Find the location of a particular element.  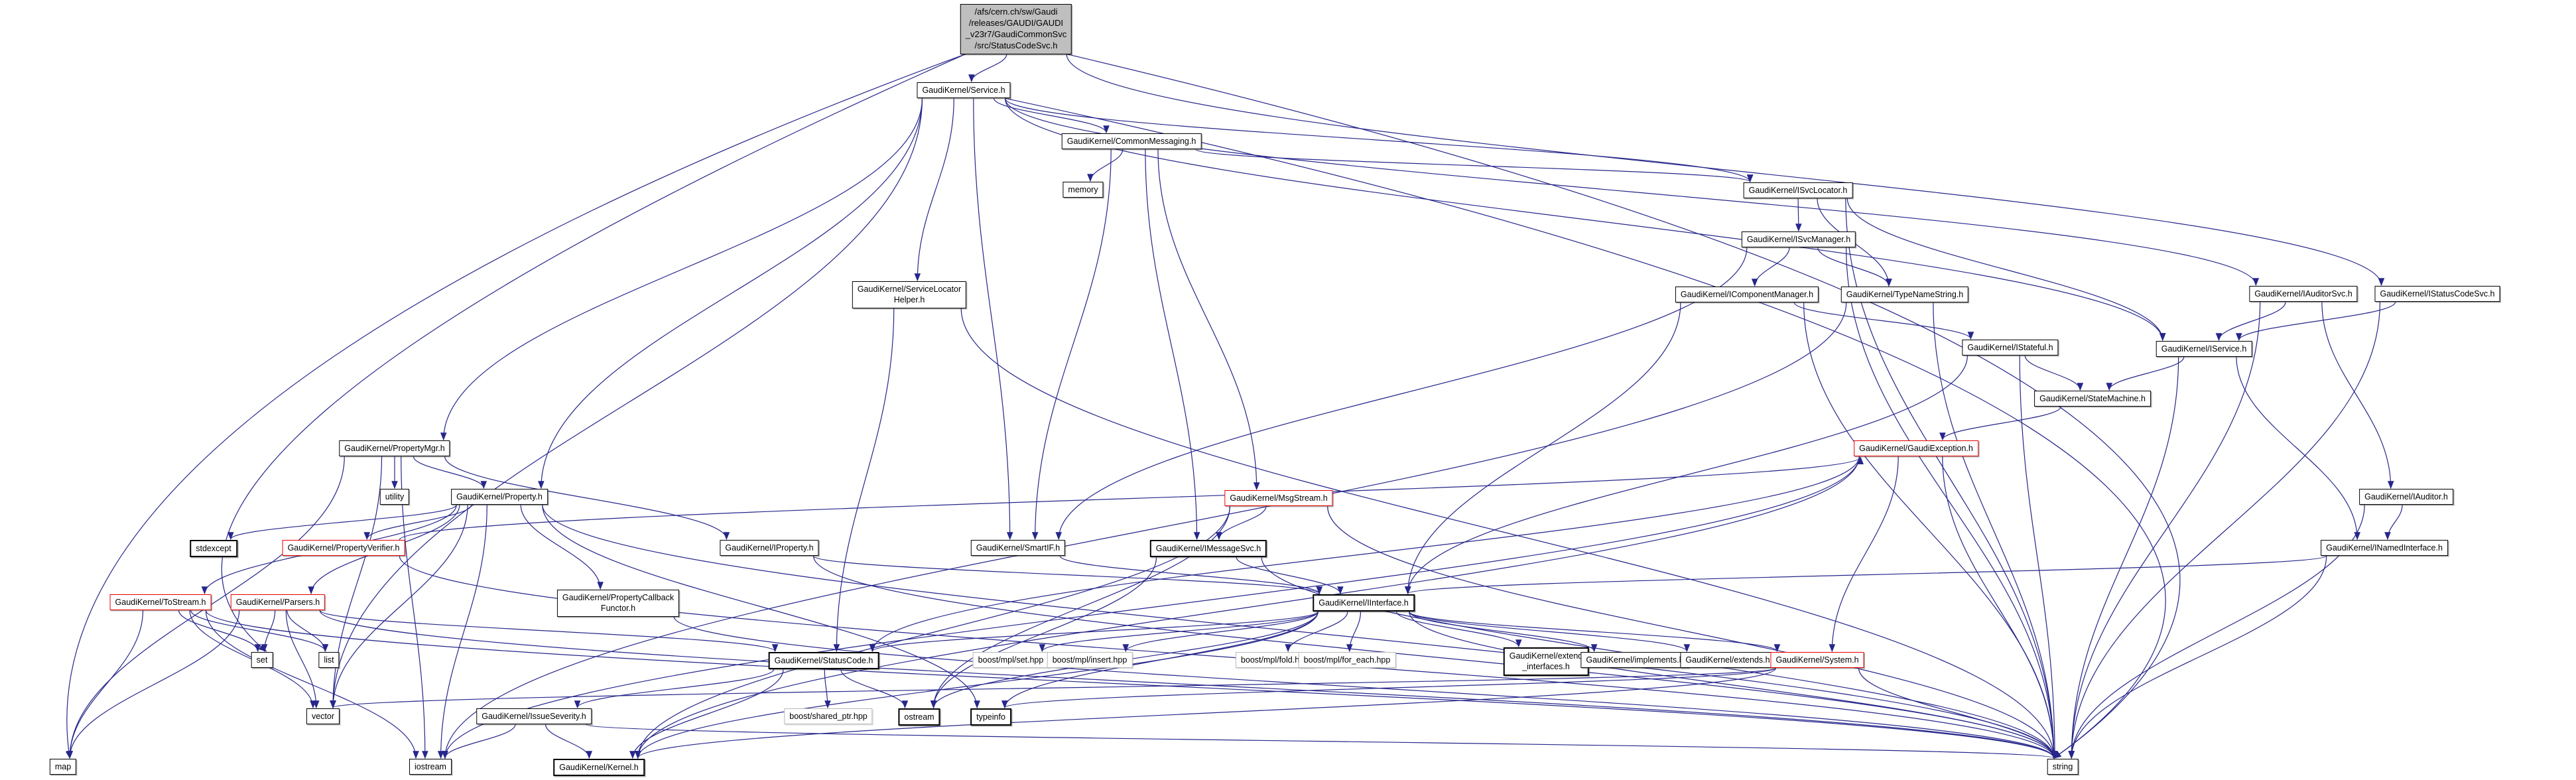

edge-system-to-string is located at coordinates (1958, 713).